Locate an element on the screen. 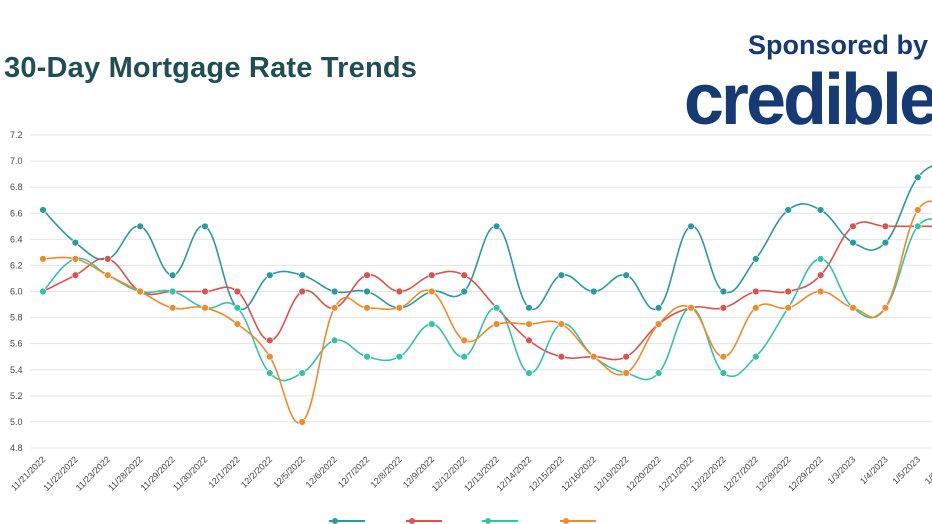  x-tick-label: 12/8/2022 is located at coordinates (385, 471).